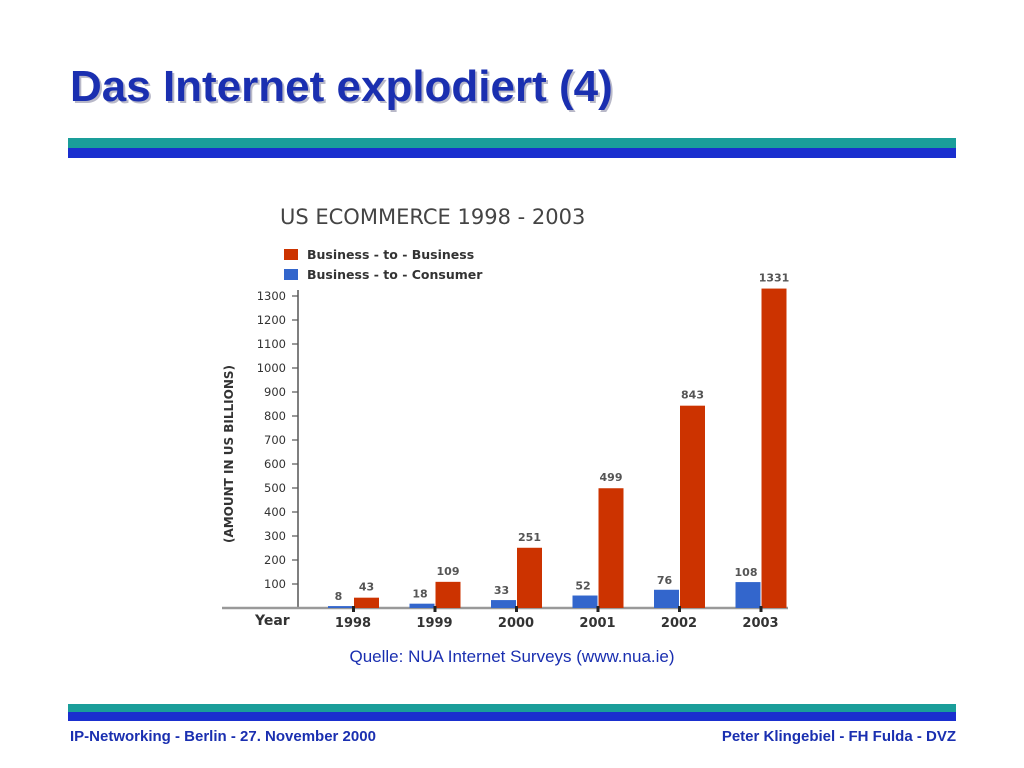 This screenshot has width=1024, height=768. Describe the element at coordinates (272, 621) in the screenshot. I see `x-axis-label: Year` at that location.